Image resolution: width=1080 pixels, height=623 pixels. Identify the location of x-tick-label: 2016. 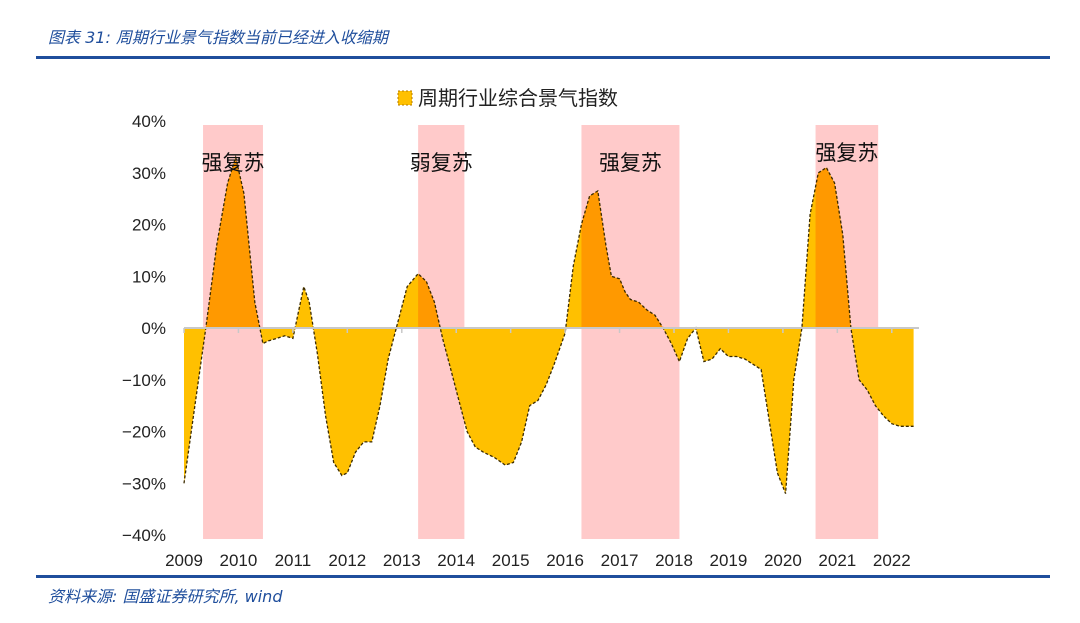
(565, 560).